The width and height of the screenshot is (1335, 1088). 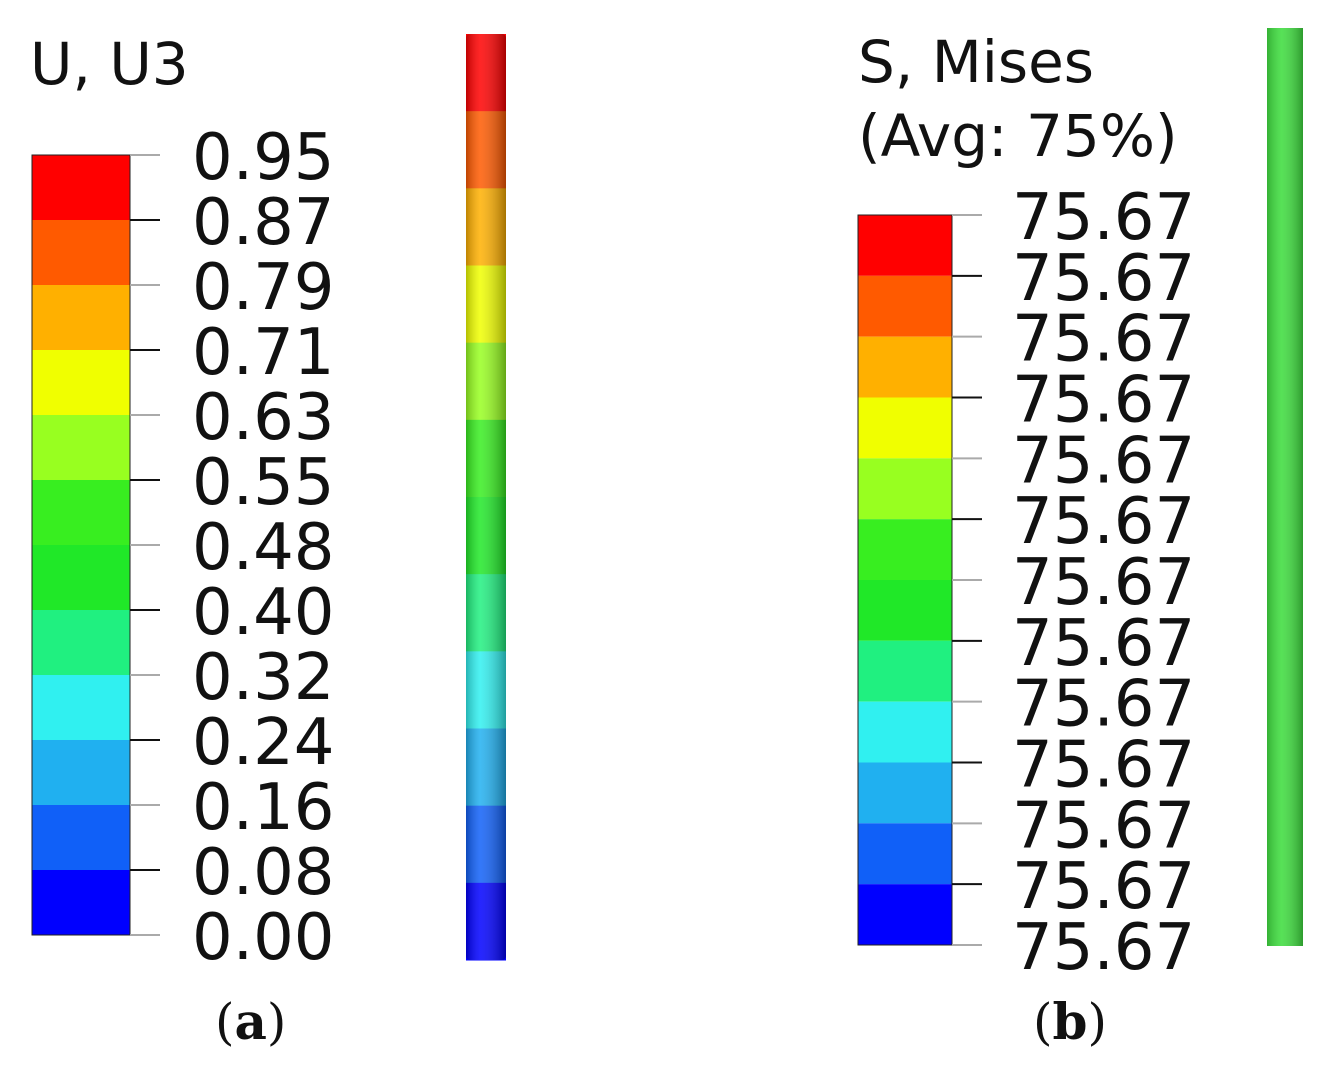 What do you see at coordinates (263, 873) in the screenshot?
I see `legend-a-tick-label-11: 0.08` at bounding box center [263, 873].